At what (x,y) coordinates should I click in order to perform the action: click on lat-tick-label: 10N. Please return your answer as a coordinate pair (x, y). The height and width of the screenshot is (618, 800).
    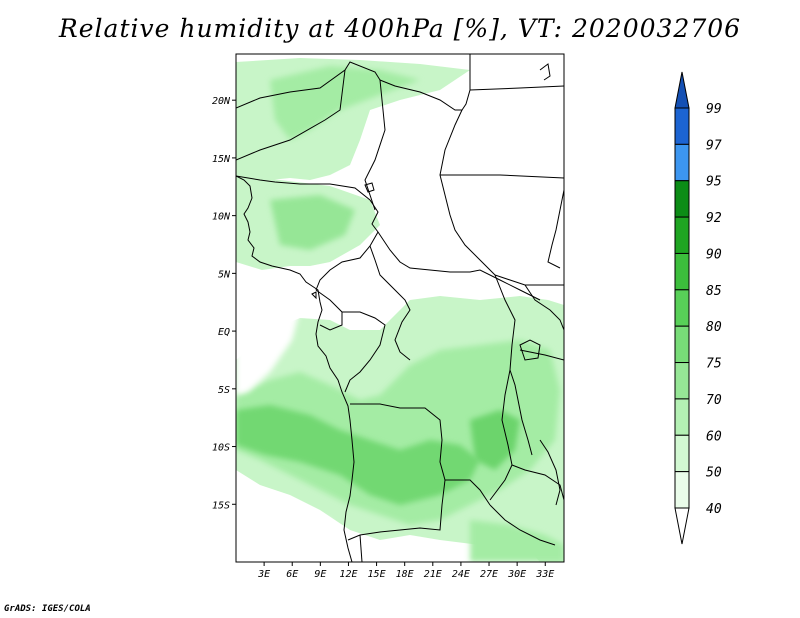
    Looking at the image, I should click on (221, 217).